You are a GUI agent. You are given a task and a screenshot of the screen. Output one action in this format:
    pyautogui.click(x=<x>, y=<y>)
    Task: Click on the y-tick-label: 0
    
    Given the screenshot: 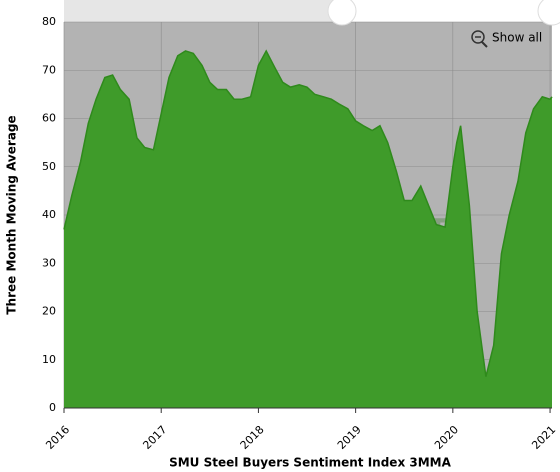 What is the action you would take?
    pyautogui.click(x=52, y=407)
    